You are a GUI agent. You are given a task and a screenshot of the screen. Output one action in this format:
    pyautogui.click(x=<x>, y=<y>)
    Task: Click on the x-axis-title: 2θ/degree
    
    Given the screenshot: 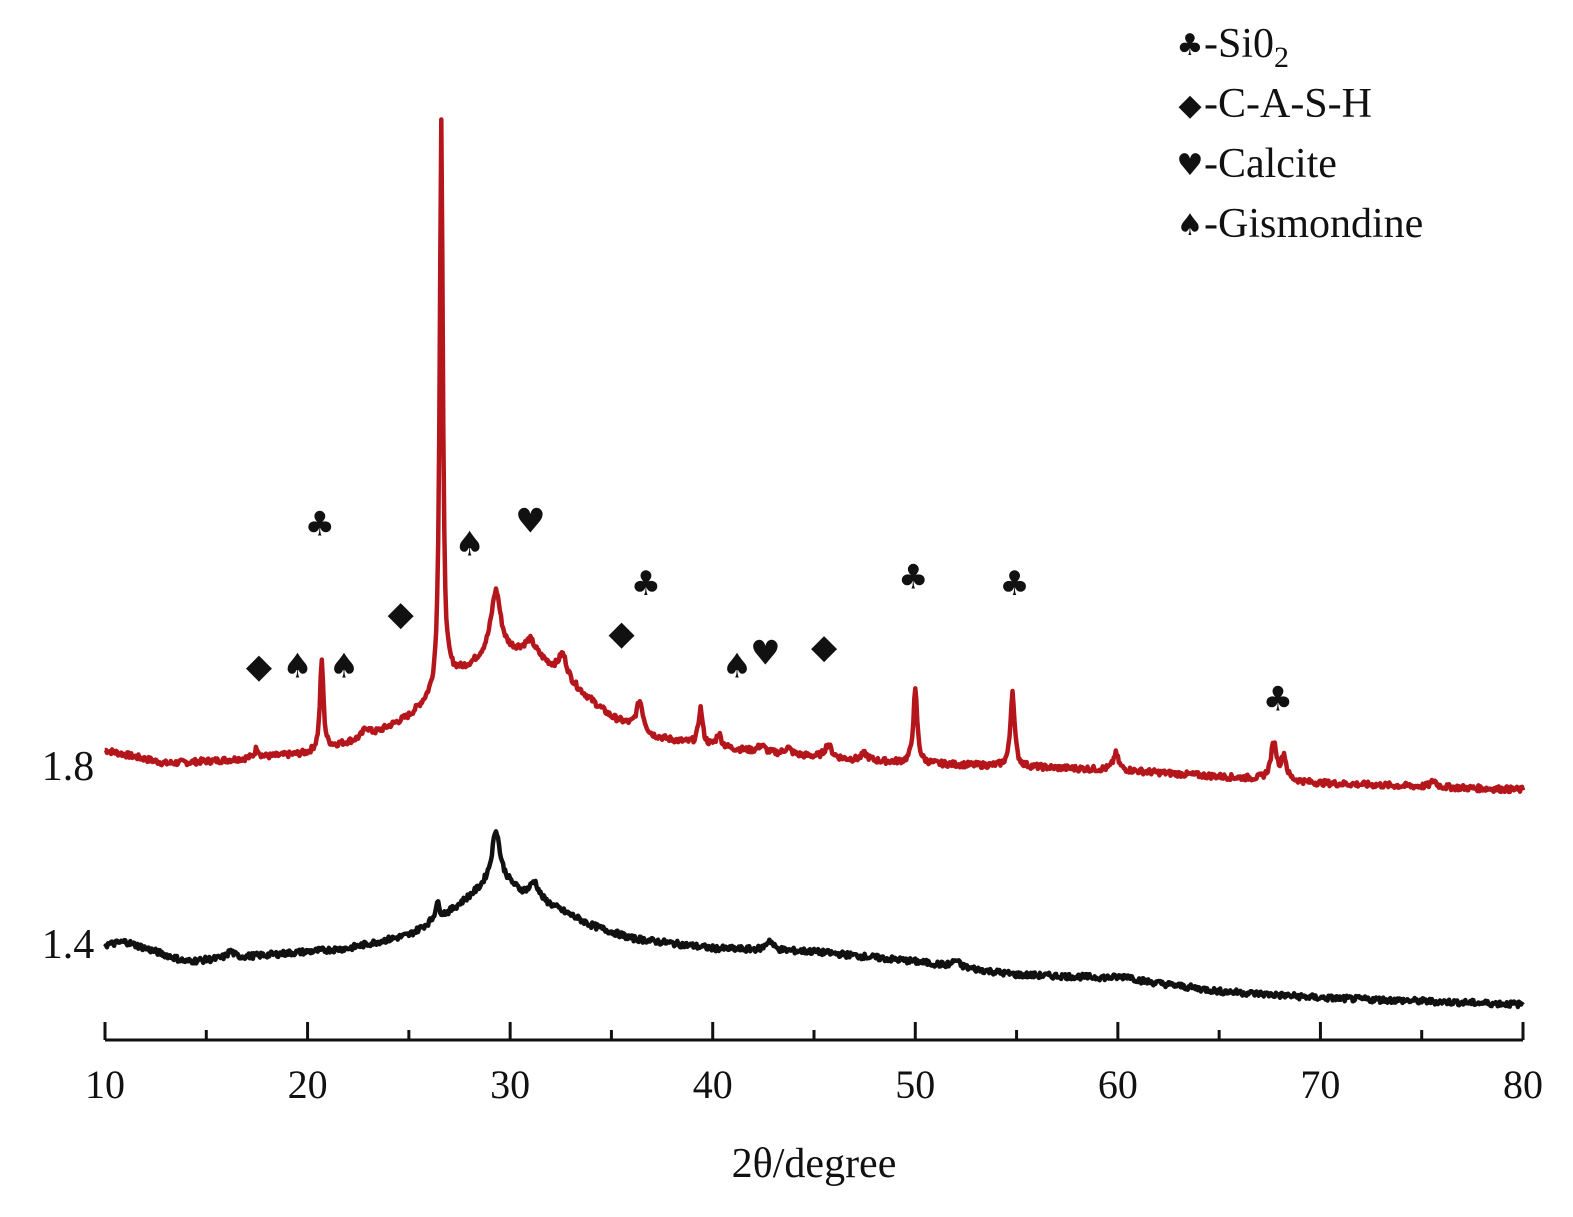 What is the action you would take?
    pyautogui.click(x=814, y=1164)
    